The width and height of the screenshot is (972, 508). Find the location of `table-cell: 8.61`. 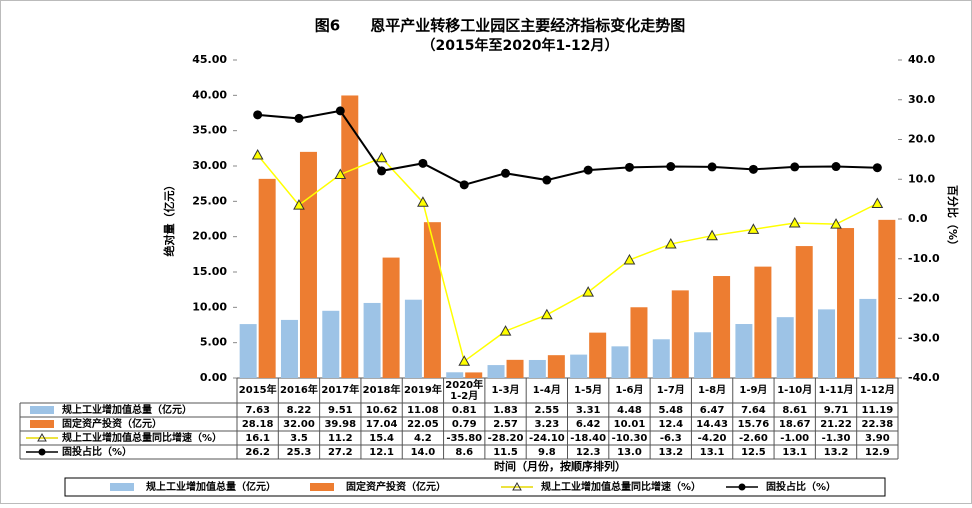

table-cell: 8.61 is located at coordinates (794, 410).